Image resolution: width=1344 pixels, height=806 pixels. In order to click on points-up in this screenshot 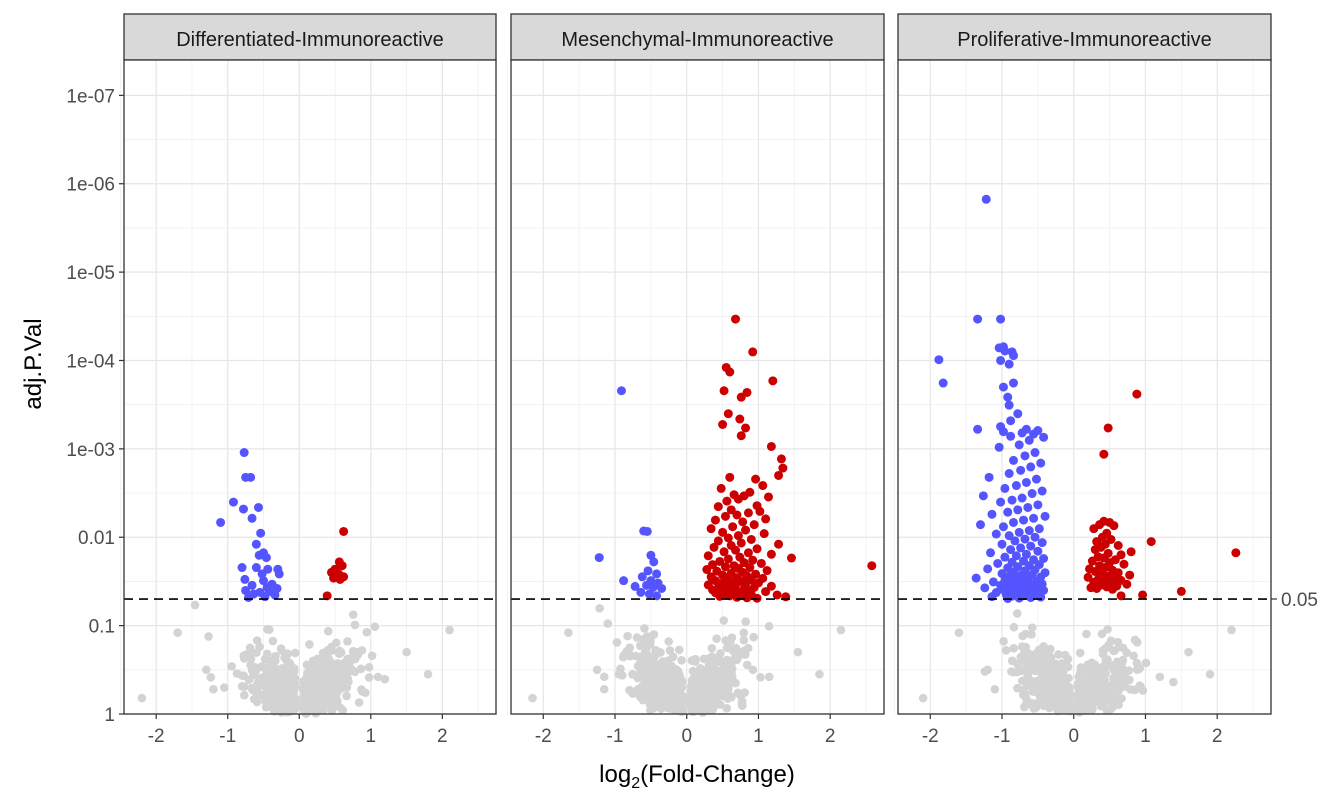, I will do `click(335, 563)`.